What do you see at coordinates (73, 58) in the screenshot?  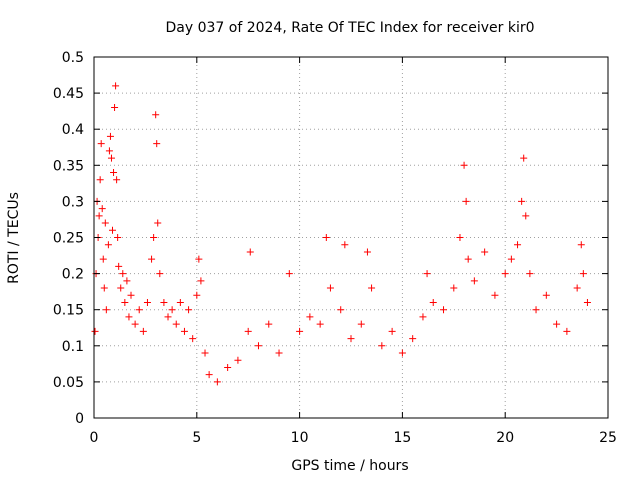 I see `y-tick-label: 0.5` at bounding box center [73, 58].